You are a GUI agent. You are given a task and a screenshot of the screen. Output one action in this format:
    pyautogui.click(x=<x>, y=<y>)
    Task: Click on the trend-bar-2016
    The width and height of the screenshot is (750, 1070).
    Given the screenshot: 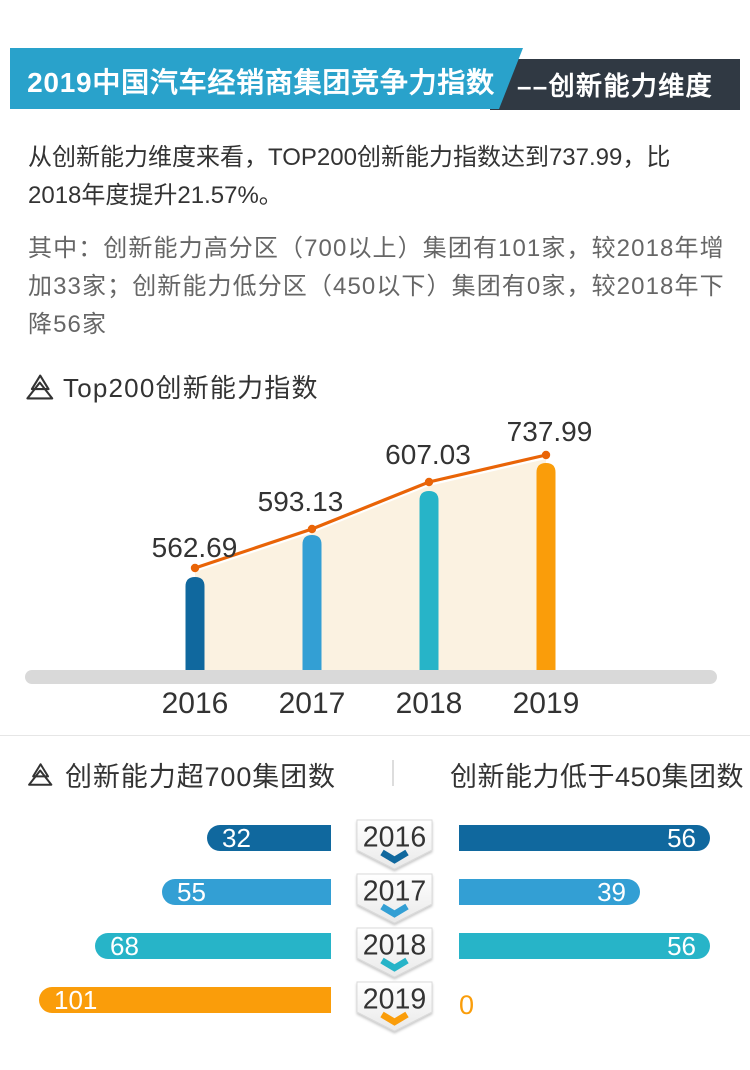 What is the action you would take?
    pyautogui.click(x=195, y=625)
    